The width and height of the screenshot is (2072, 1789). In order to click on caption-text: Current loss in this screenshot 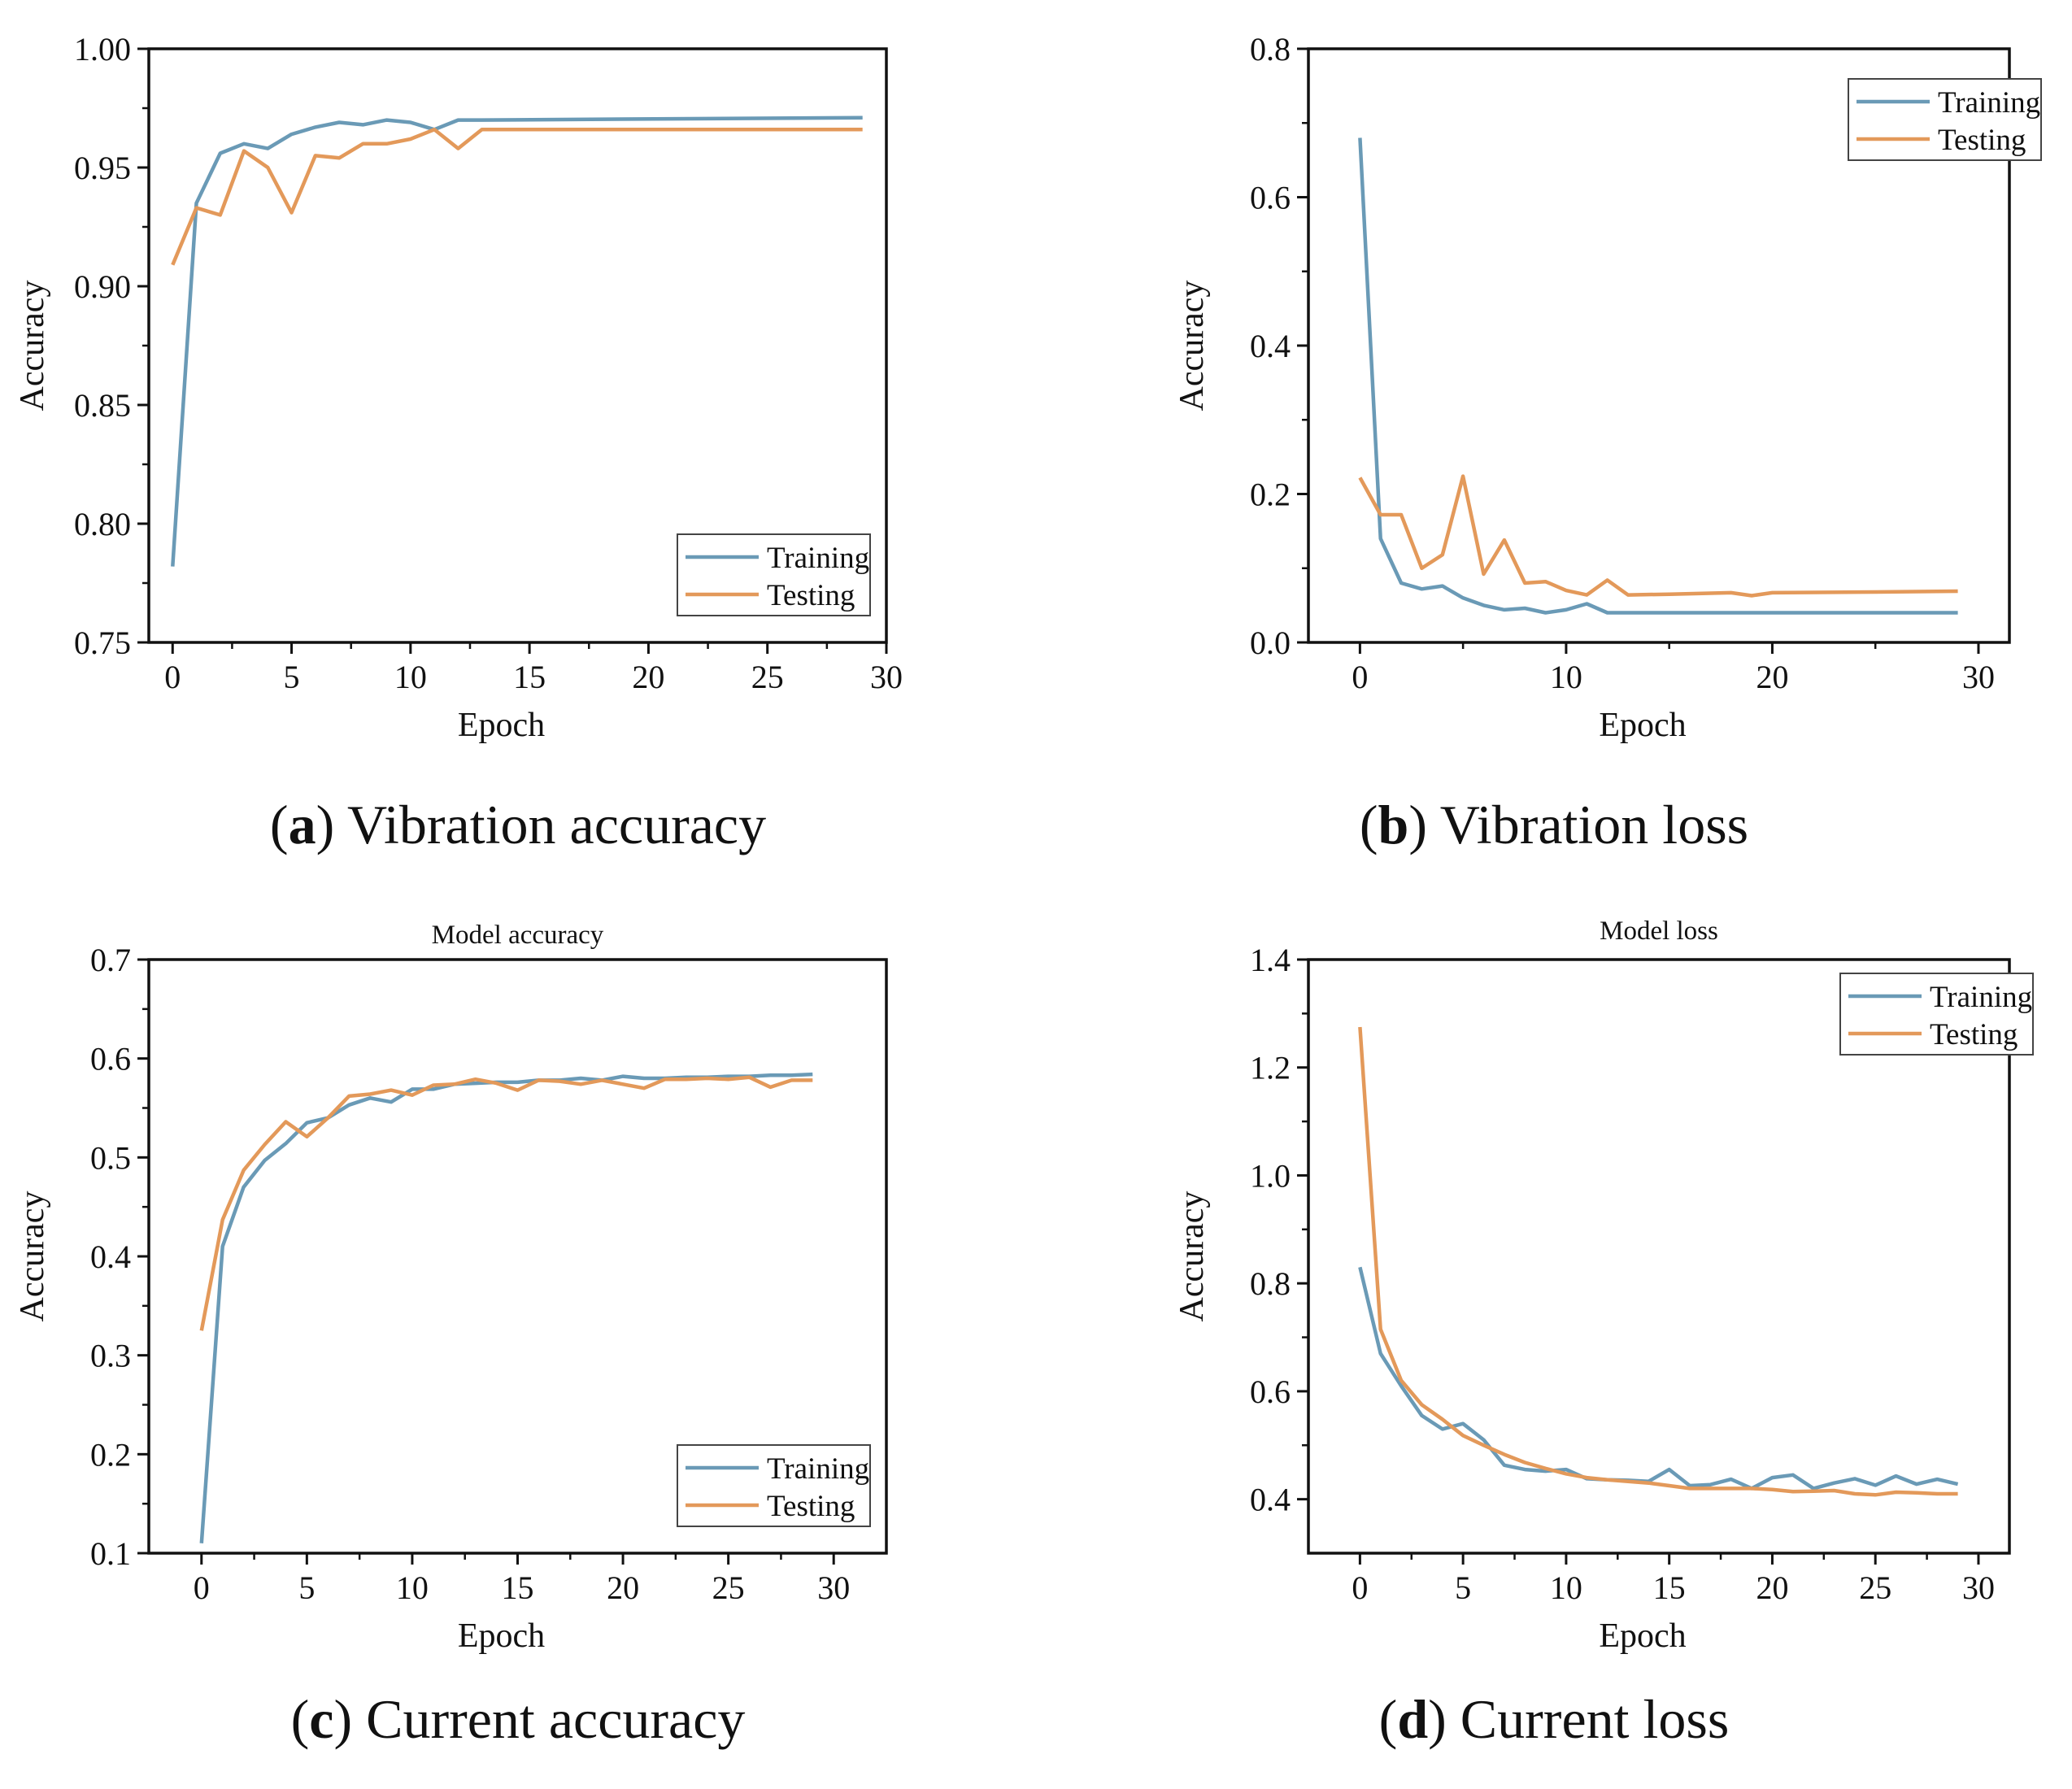, I will do `click(1588, 1719)`.